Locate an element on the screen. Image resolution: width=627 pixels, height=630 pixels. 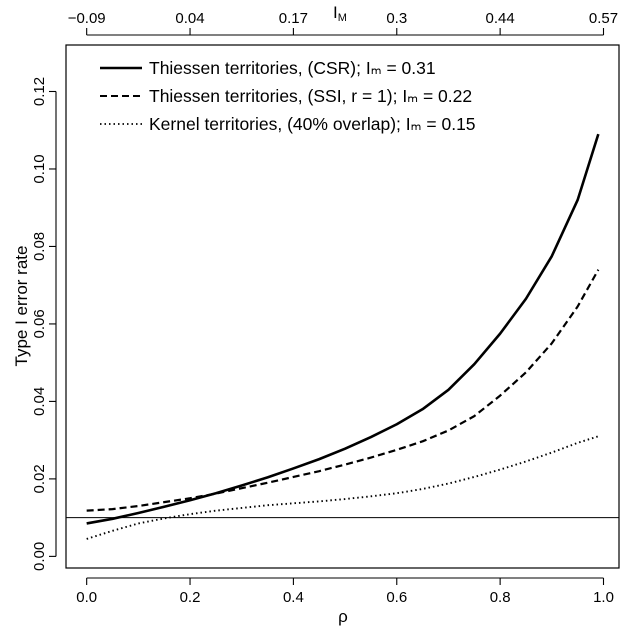
y-tick-label: 0.12 is located at coordinates (39, 91).